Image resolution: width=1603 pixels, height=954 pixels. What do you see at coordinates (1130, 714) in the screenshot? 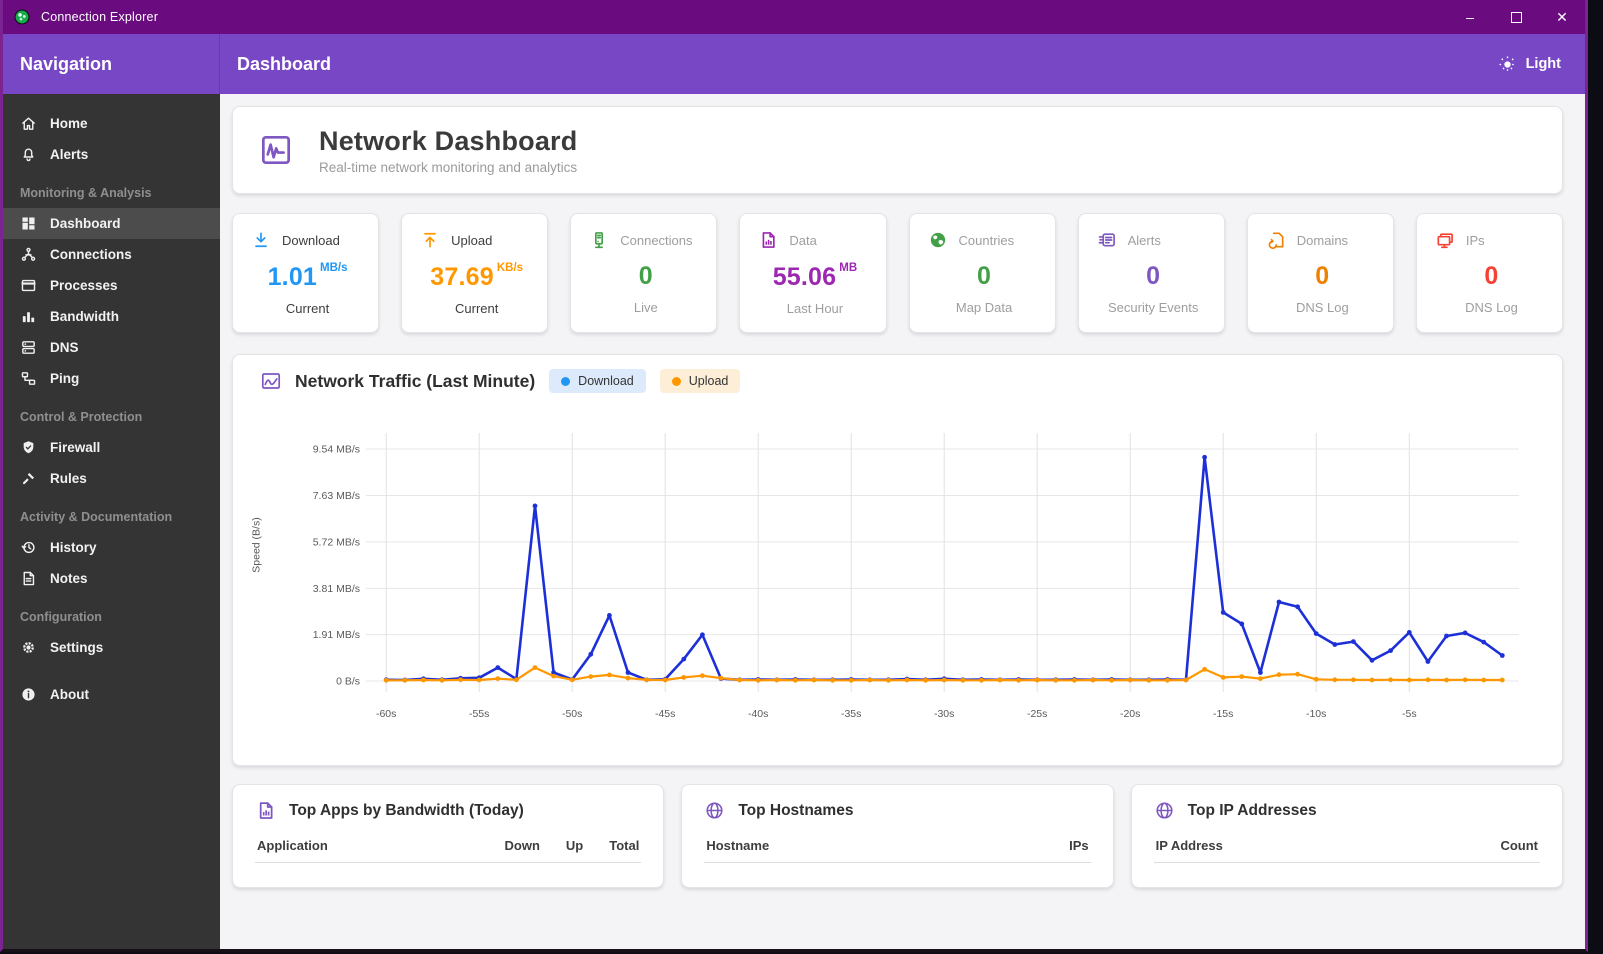
I see `svg-text: -20s` at bounding box center [1130, 714].